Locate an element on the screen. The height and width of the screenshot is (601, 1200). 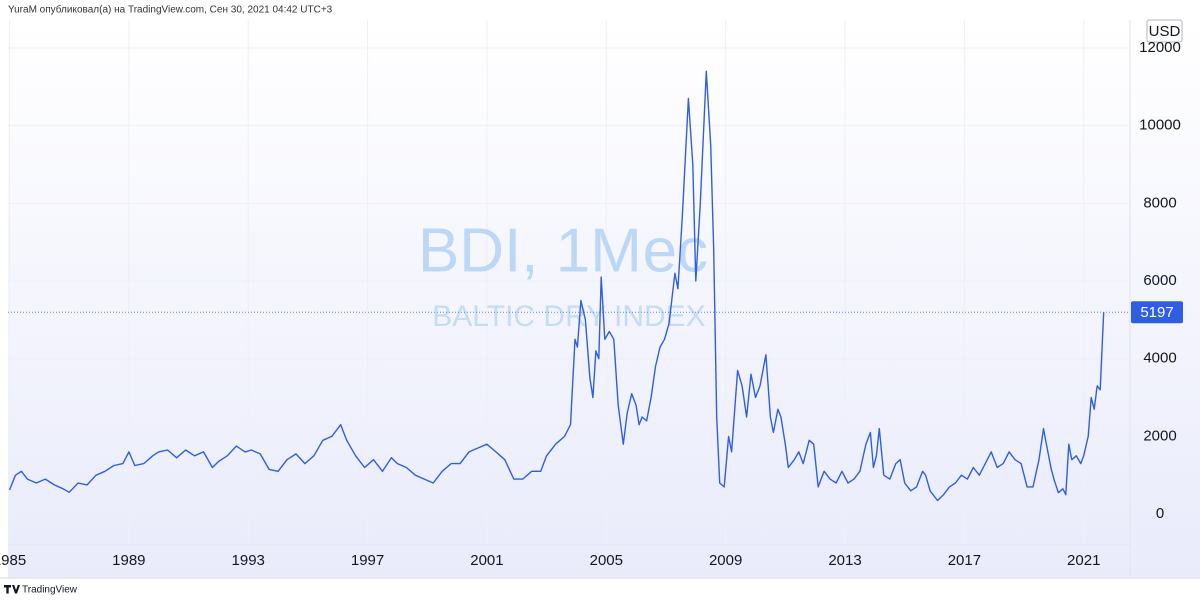
x-tick-label: 2001 is located at coordinates (486, 560).